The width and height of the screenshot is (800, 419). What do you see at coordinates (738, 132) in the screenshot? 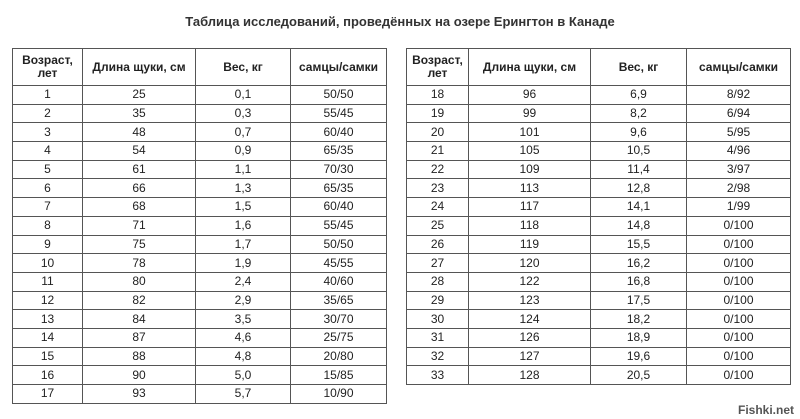
I see `cell: 5/95` at bounding box center [738, 132].